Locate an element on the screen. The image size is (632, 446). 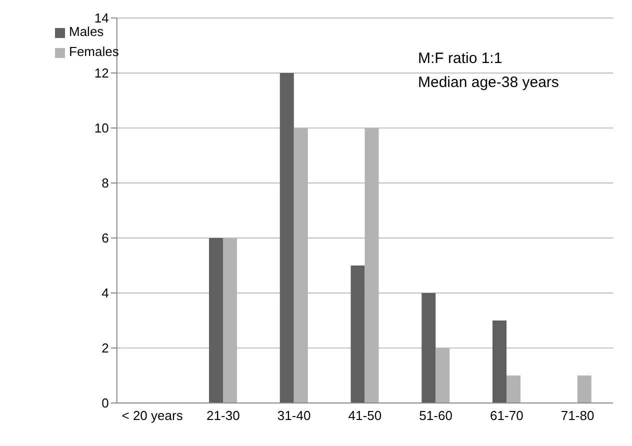
x-tick-label: 41-50 is located at coordinates (365, 416).